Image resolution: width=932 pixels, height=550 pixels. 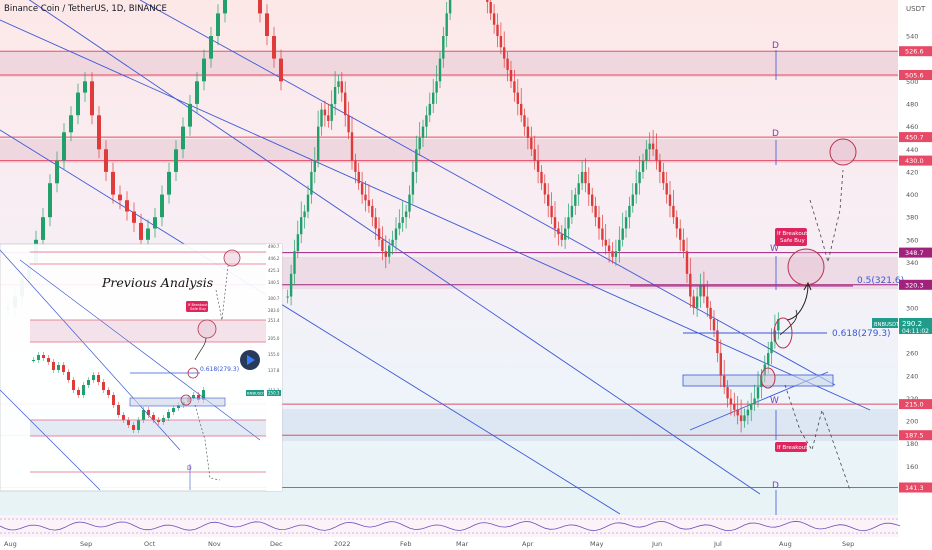 I want to click on x-axis-panel, so click(x=449, y=543).